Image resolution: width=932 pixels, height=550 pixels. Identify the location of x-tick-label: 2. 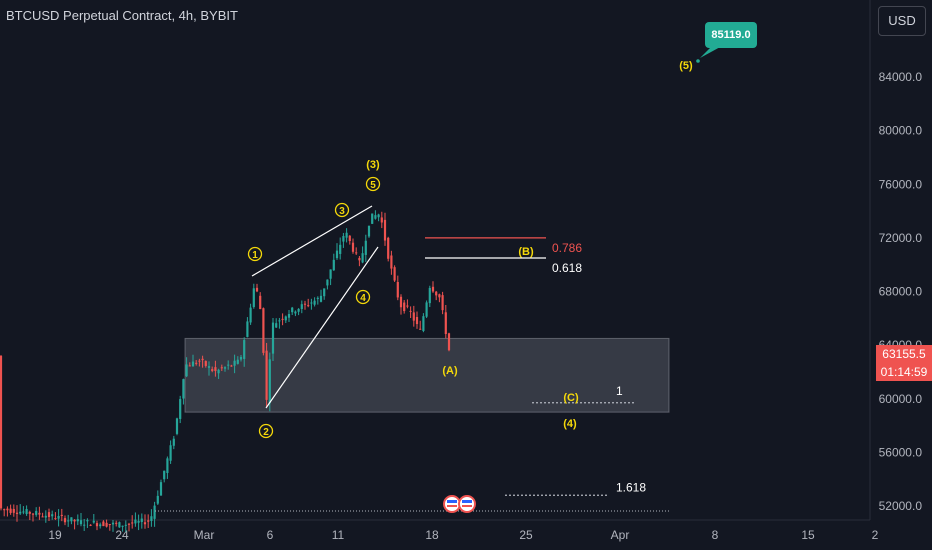
(875, 535).